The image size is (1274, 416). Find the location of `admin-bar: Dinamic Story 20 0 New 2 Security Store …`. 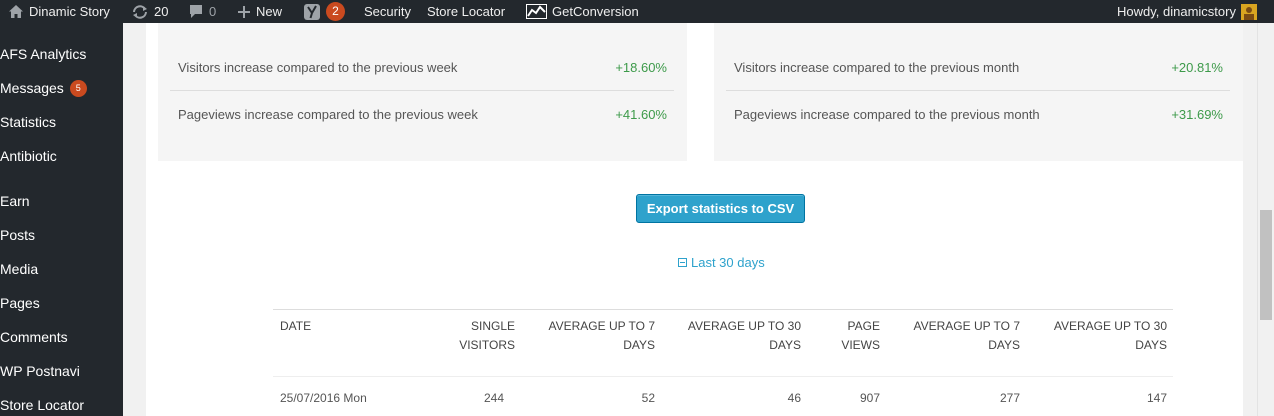

admin-bar: Dinamic Story 20 0 New 2 Security Store … is located at coordinates (637, 11).